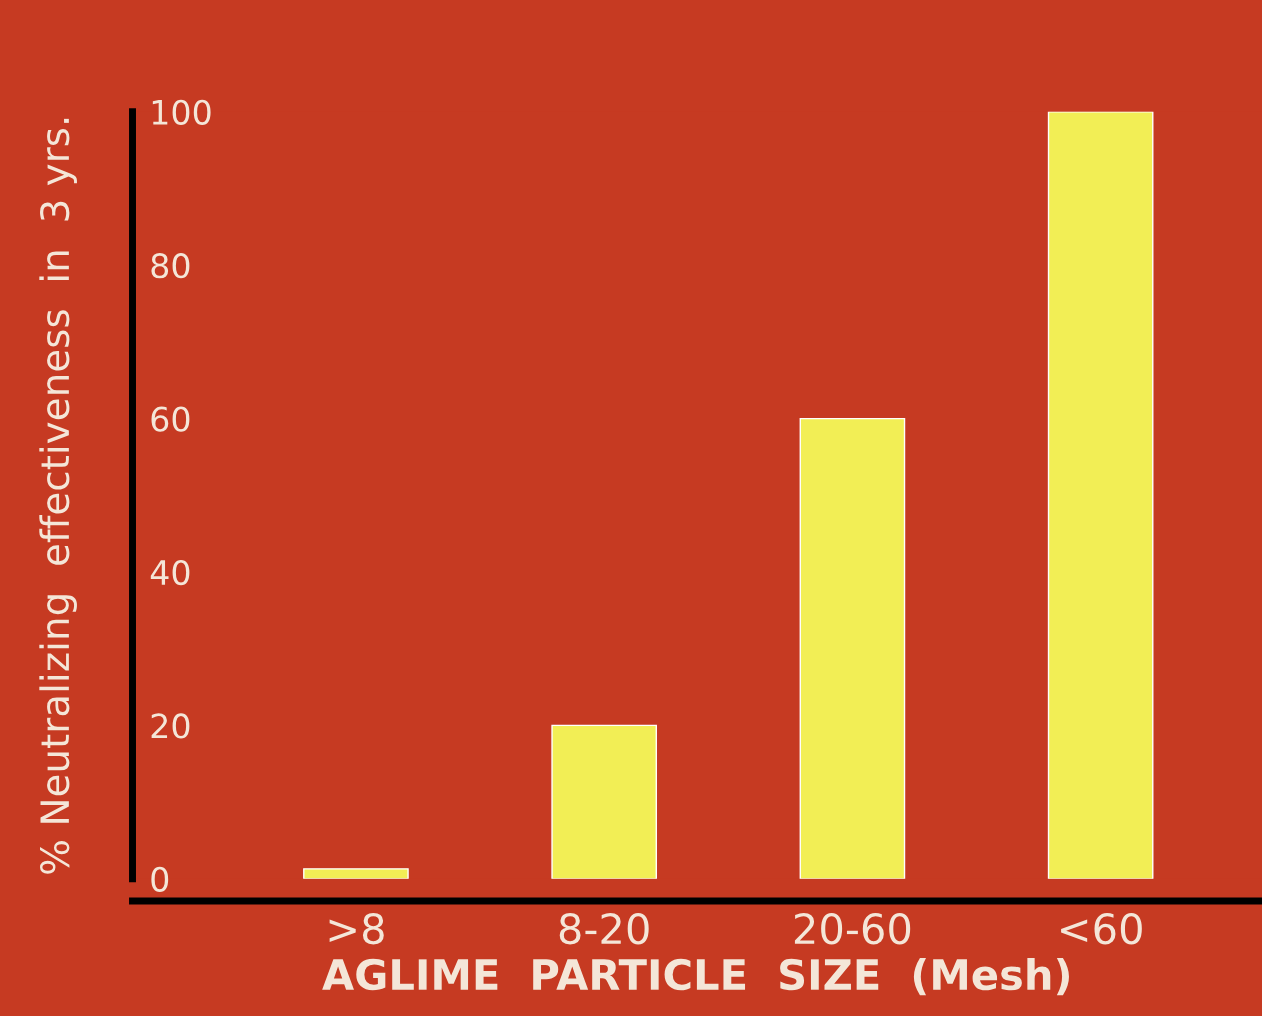  Describe the element at coordinates (695, 977) in the screenshot. I see `x-axis-title: AGLIME PARTICLE SIZE (Mesh)` at that location.